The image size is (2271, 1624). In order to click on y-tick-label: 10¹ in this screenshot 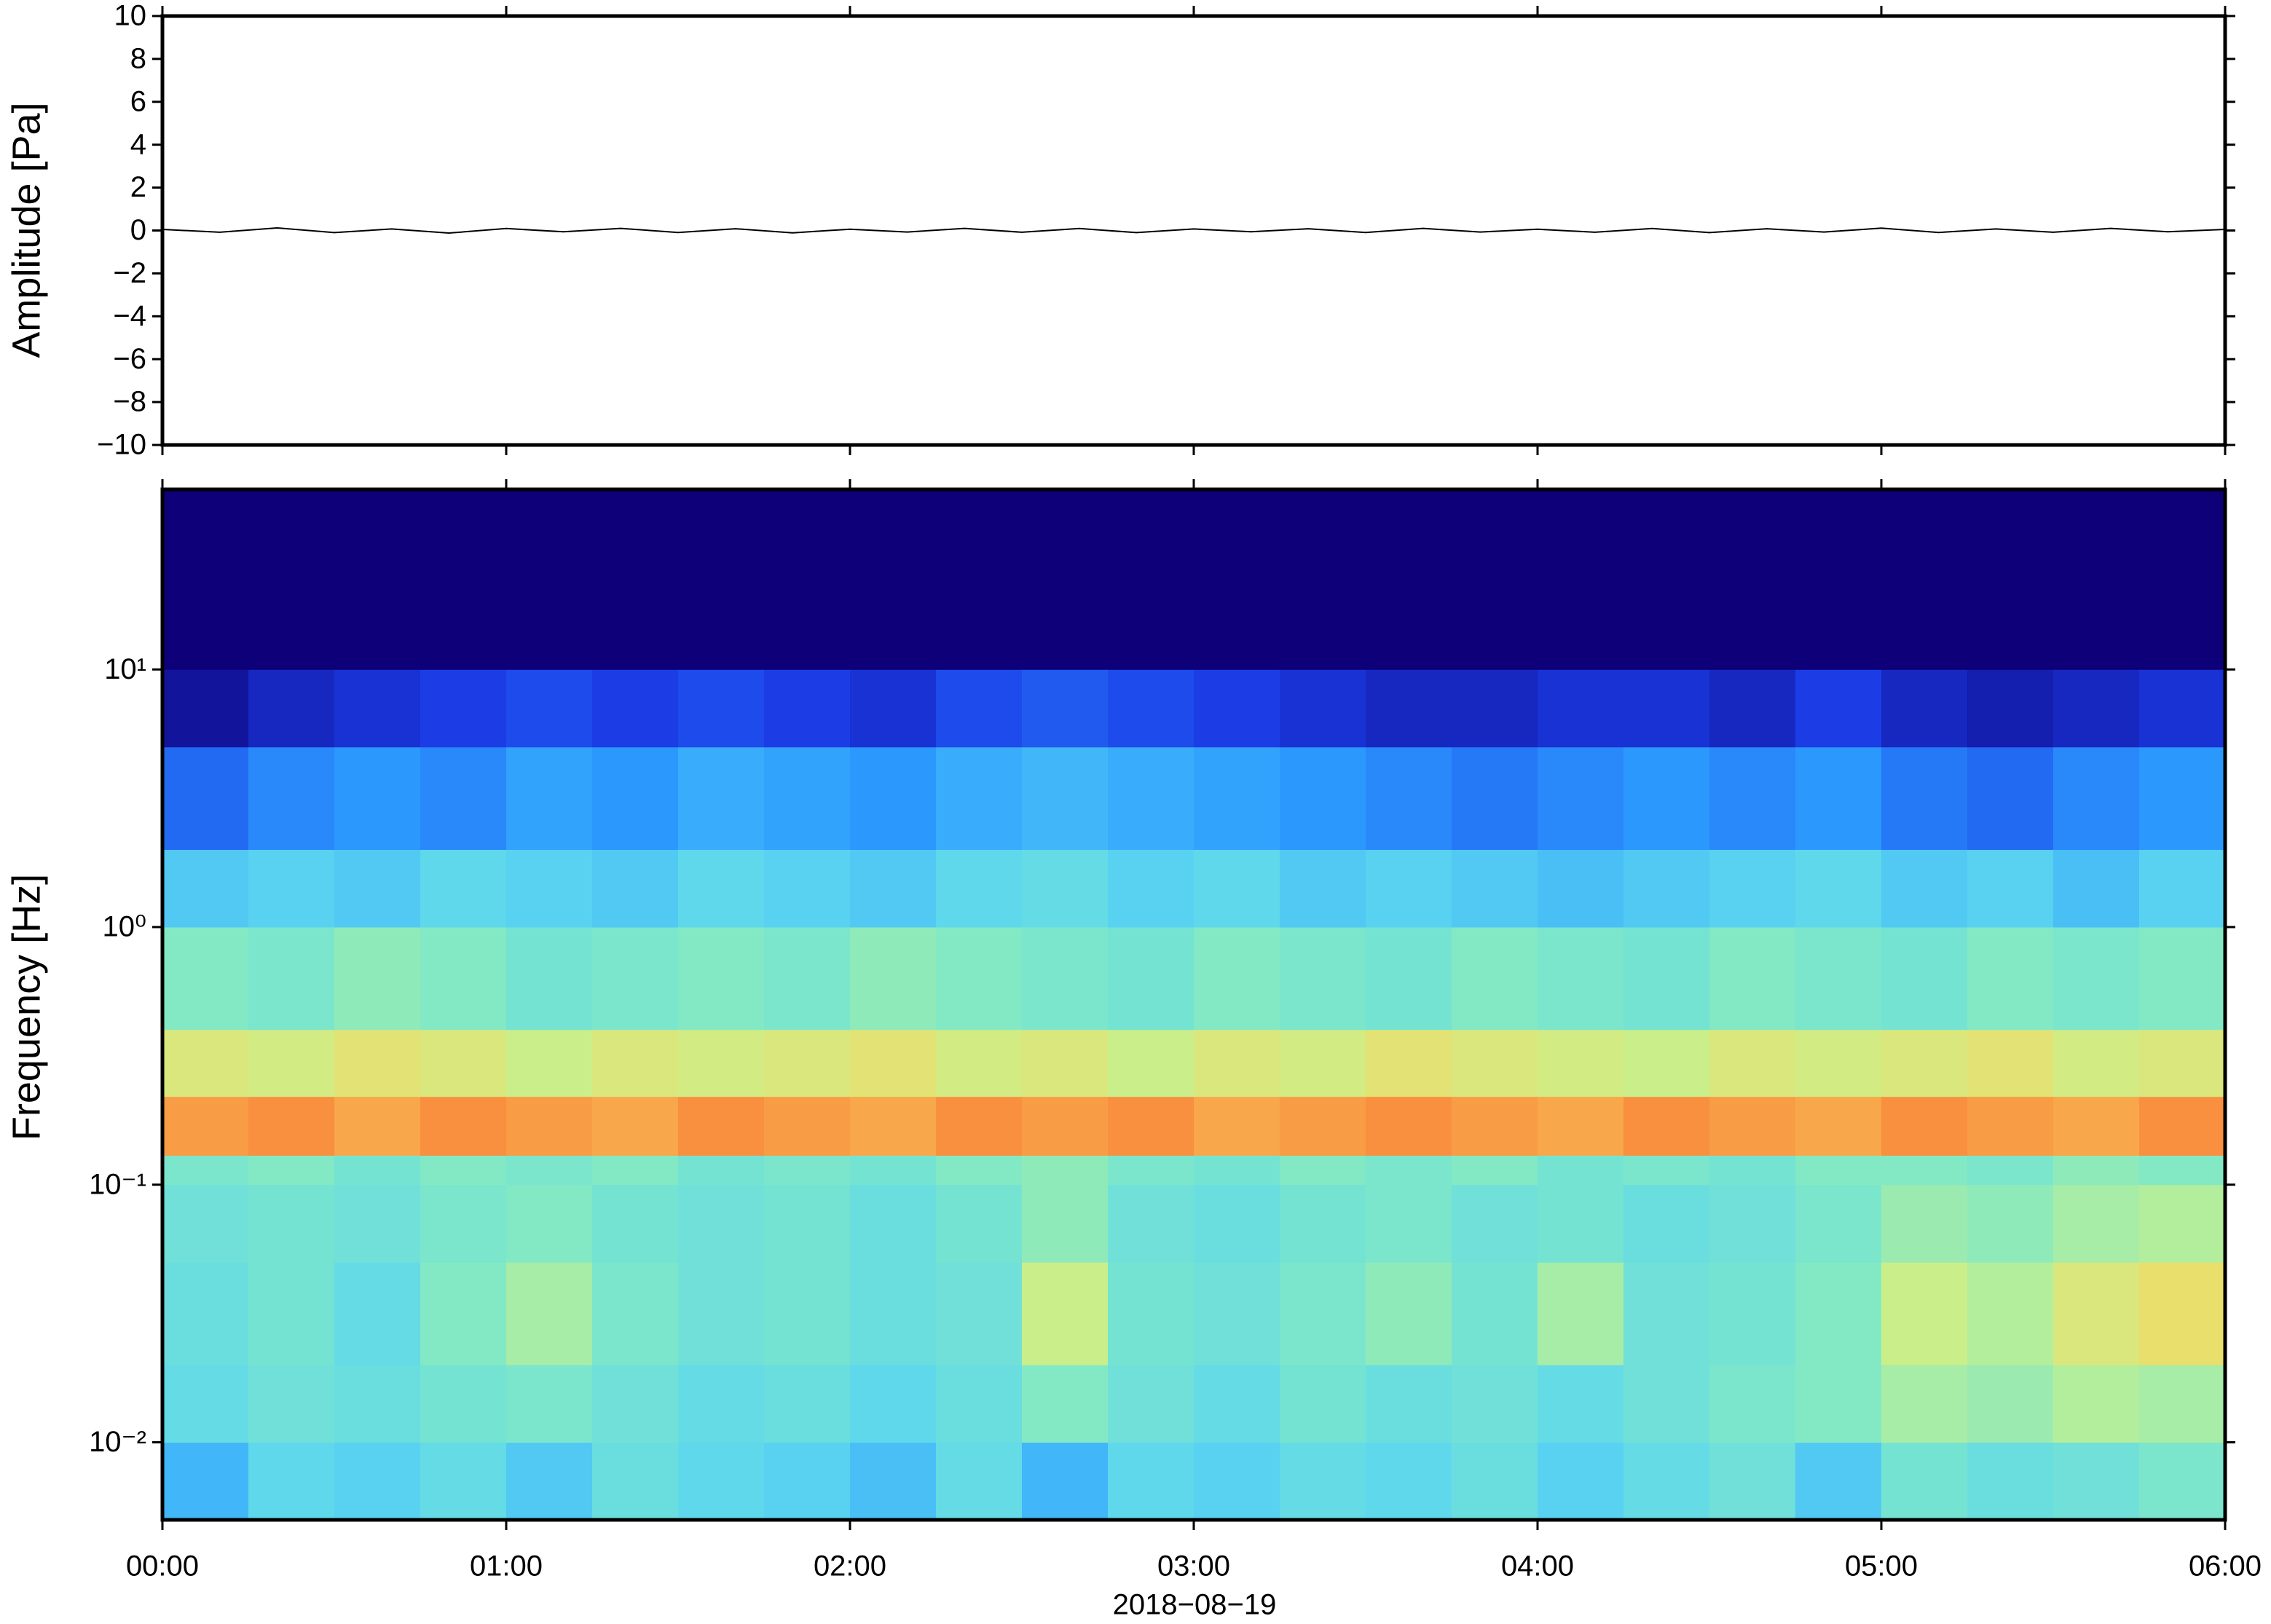, I will do `click(125, 669)`.